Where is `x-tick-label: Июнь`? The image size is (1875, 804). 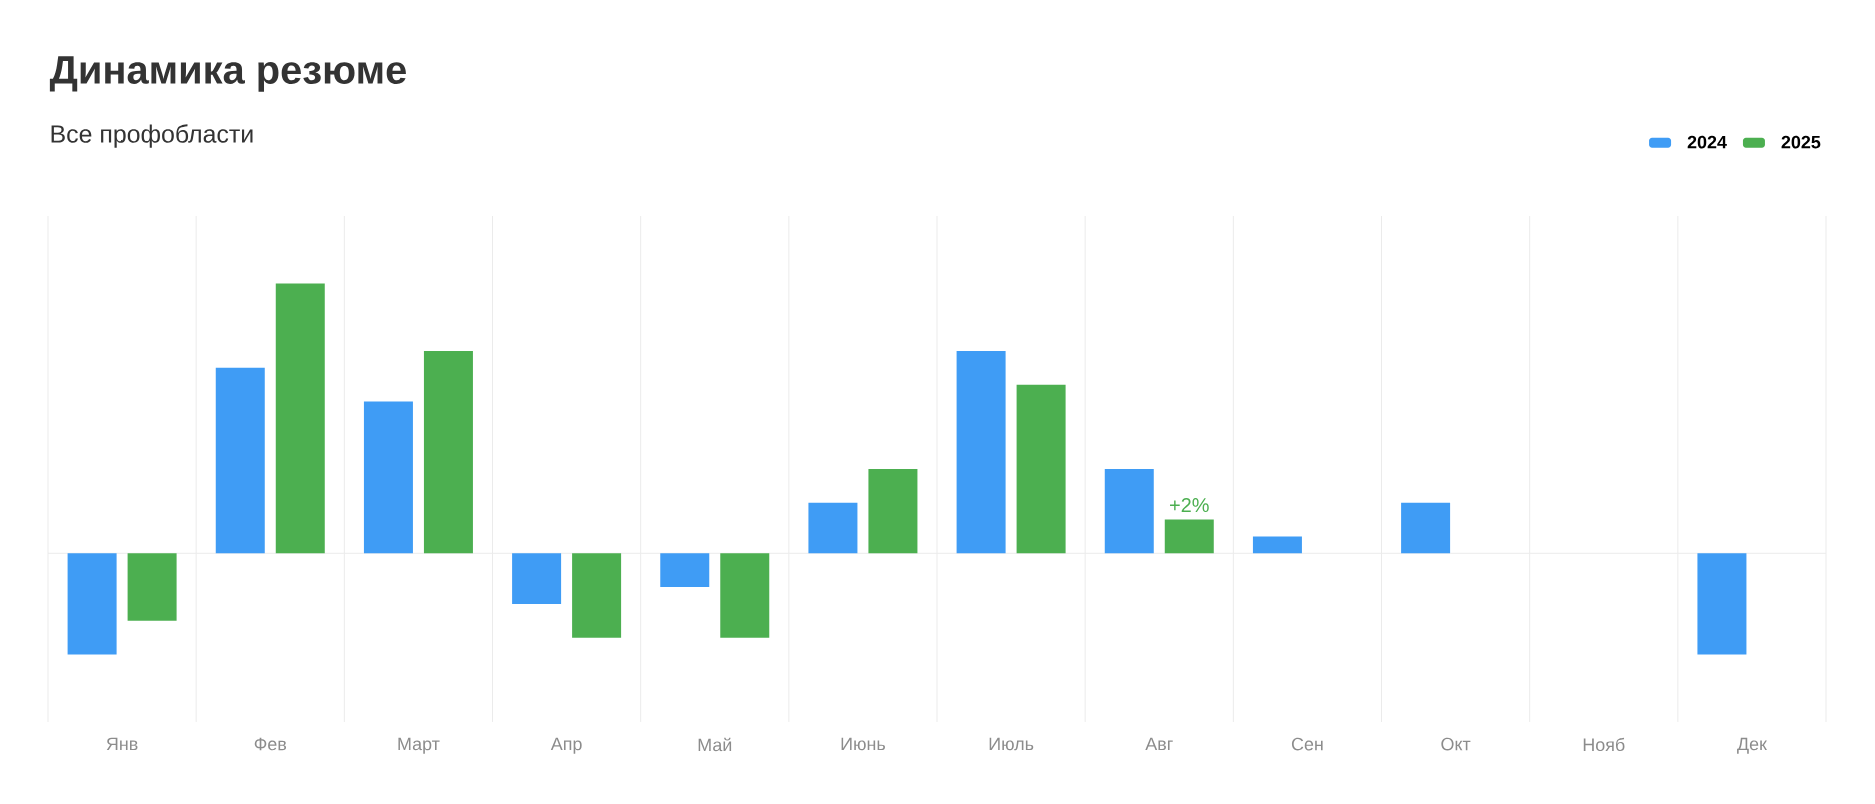 x-tick-label: Июнь is located at coordinates (863, 744).